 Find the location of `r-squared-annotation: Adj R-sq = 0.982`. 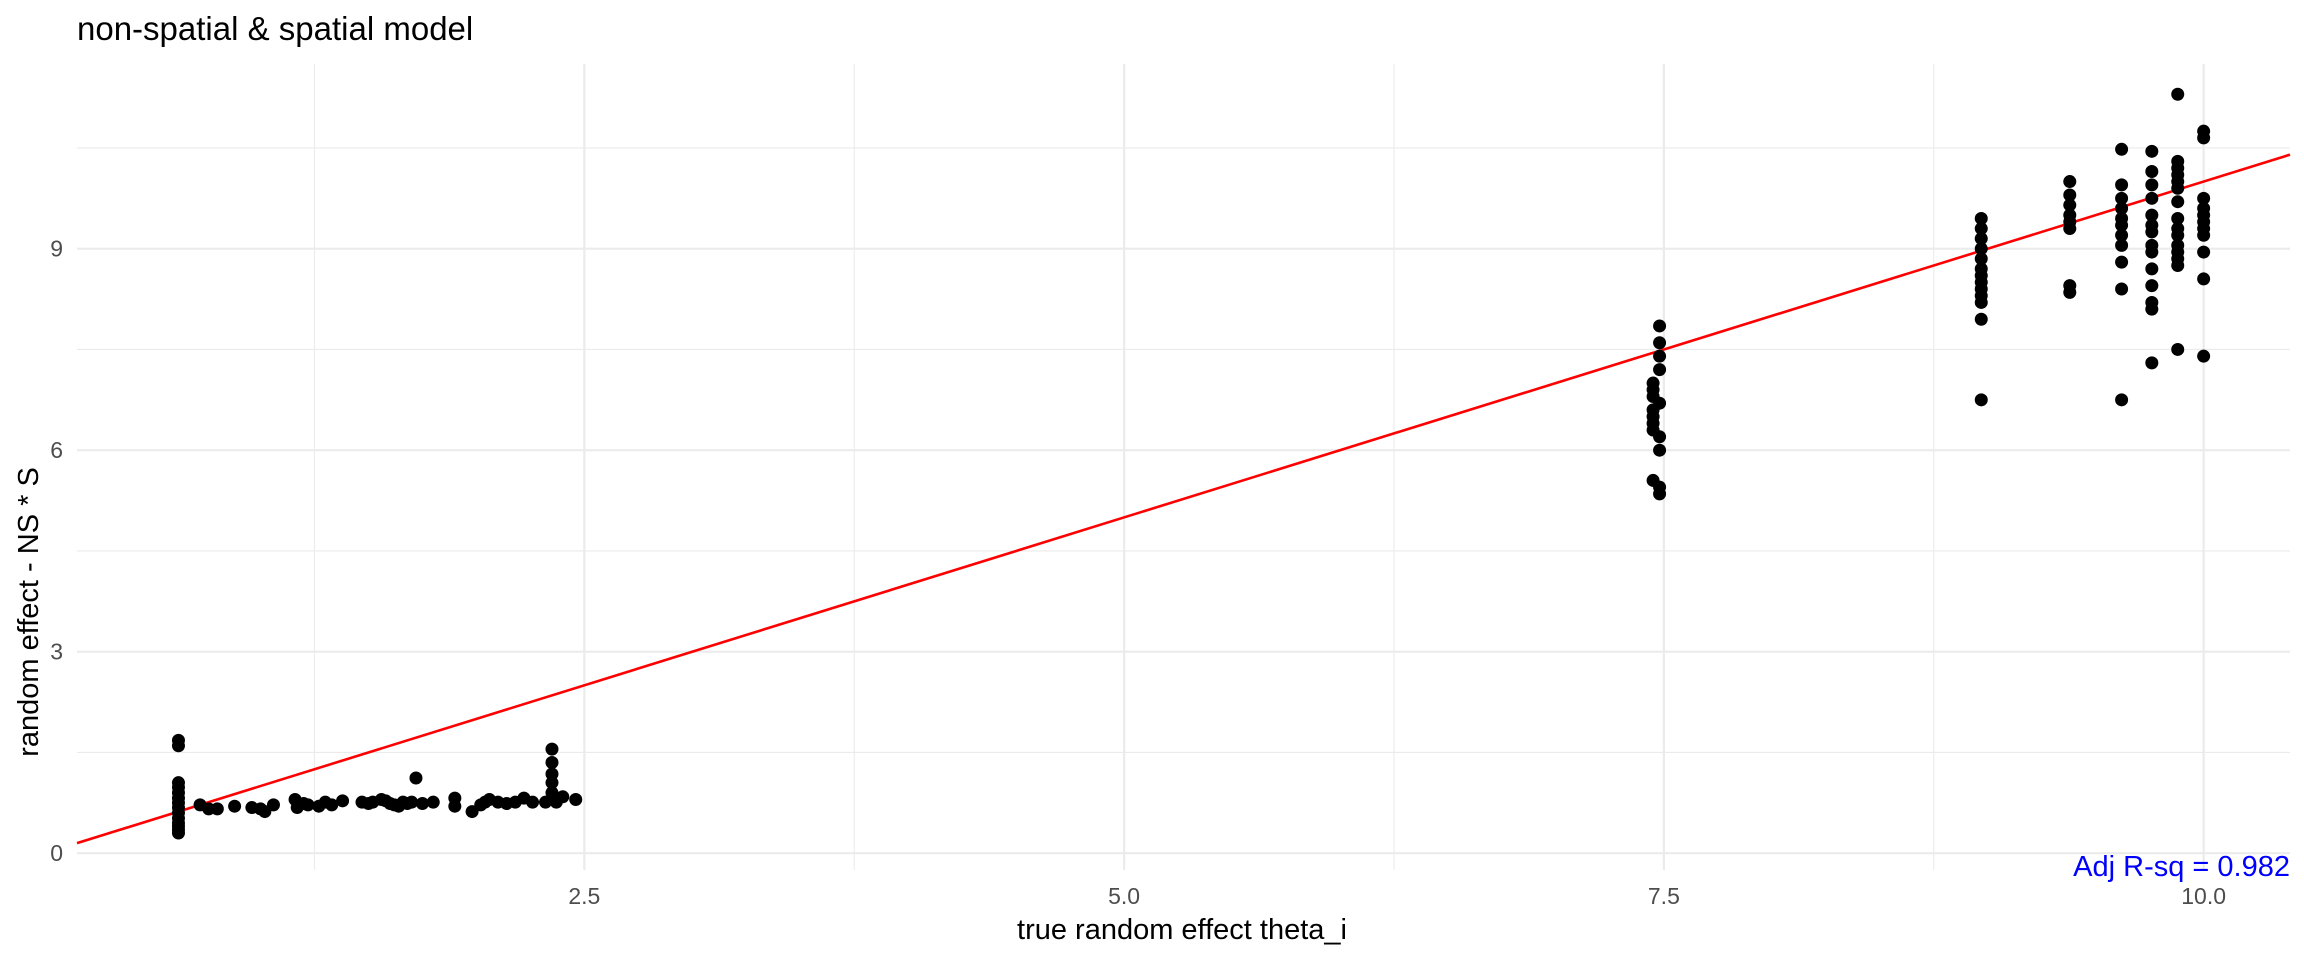

r-squared-annotation: Adj R-sq = 0.982 is located at coordinates (2181, 867).